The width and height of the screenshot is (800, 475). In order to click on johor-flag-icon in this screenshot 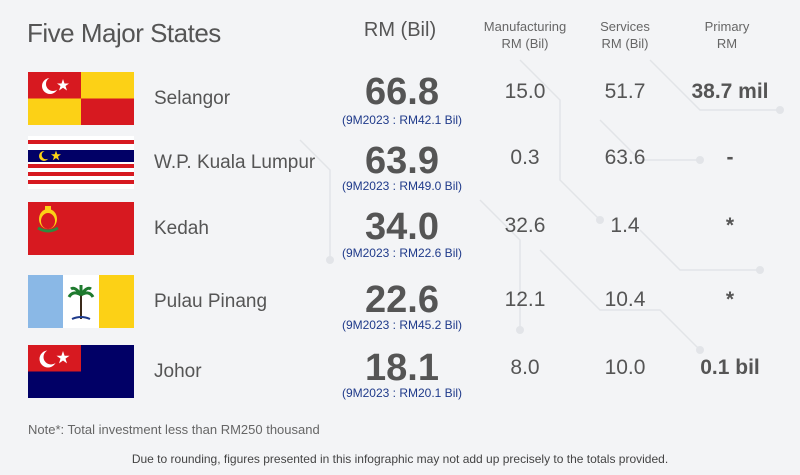, I will do `click(81, 371)`.